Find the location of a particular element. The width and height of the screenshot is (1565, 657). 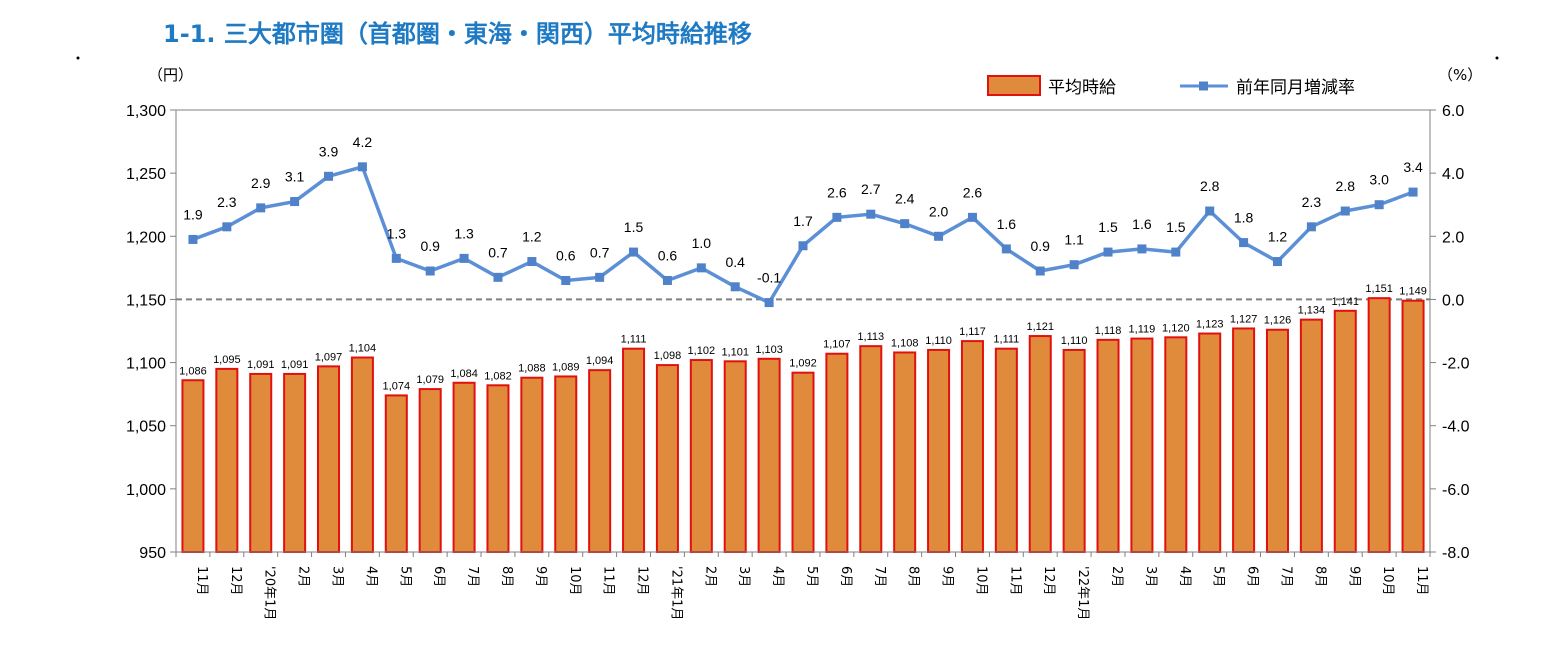

line-value-label: 1.6 is located at coordinates (1142, 224).